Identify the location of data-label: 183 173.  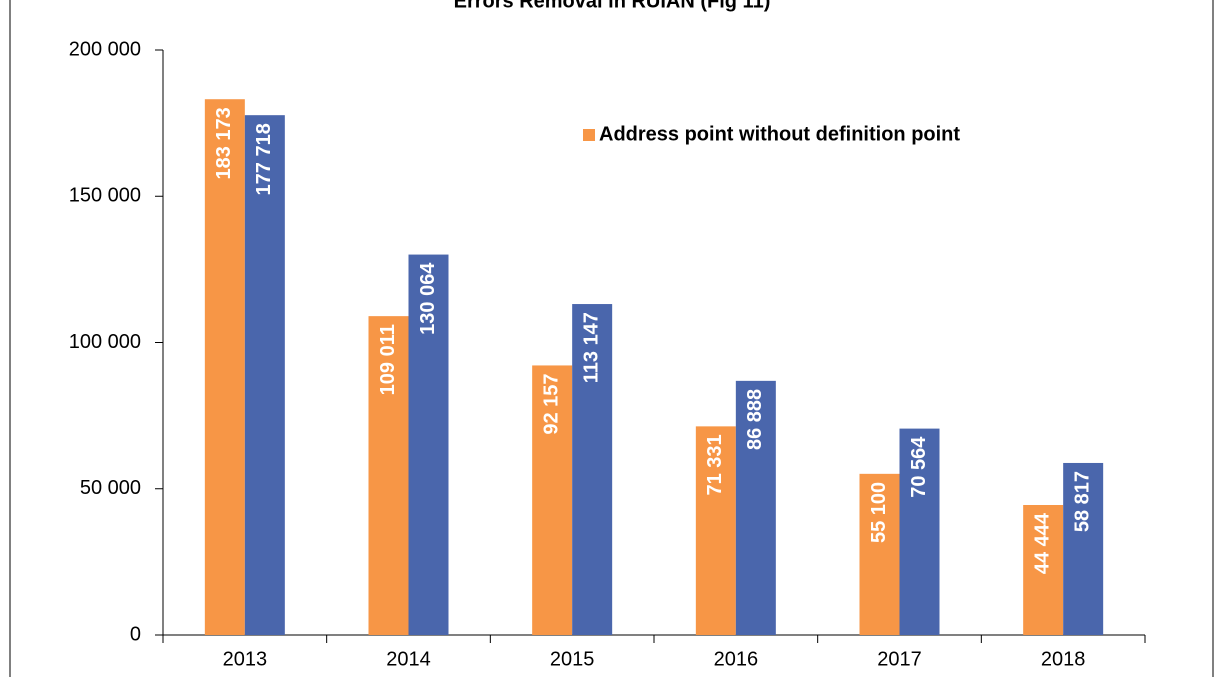
(224, 143).